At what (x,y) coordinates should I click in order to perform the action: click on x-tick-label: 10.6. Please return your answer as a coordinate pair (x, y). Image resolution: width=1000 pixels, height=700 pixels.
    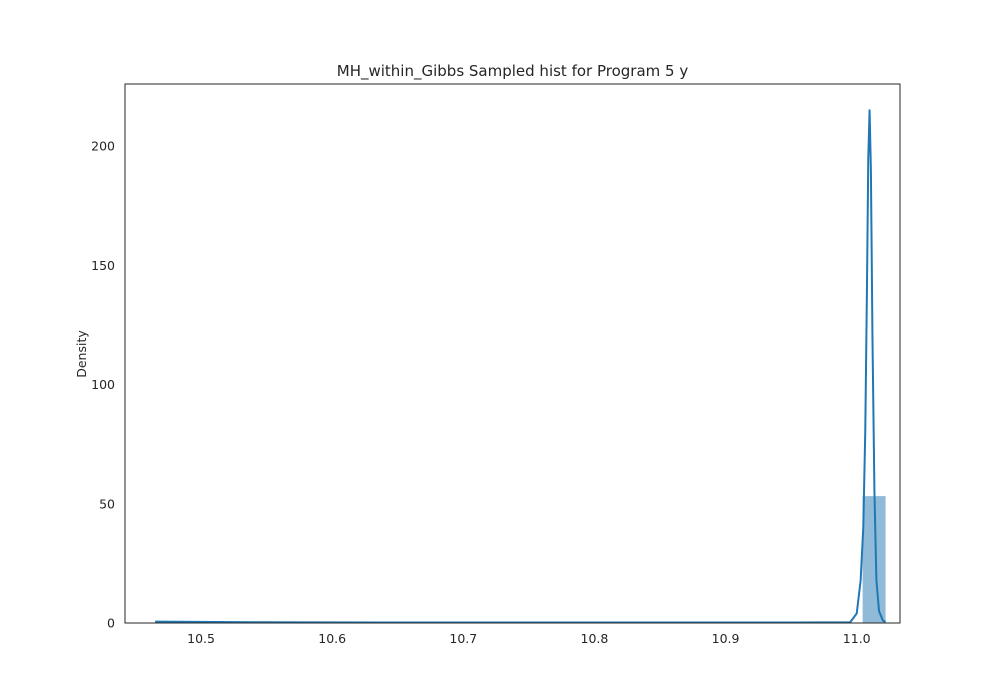
    Looking at the image, I should click on (332, 638).